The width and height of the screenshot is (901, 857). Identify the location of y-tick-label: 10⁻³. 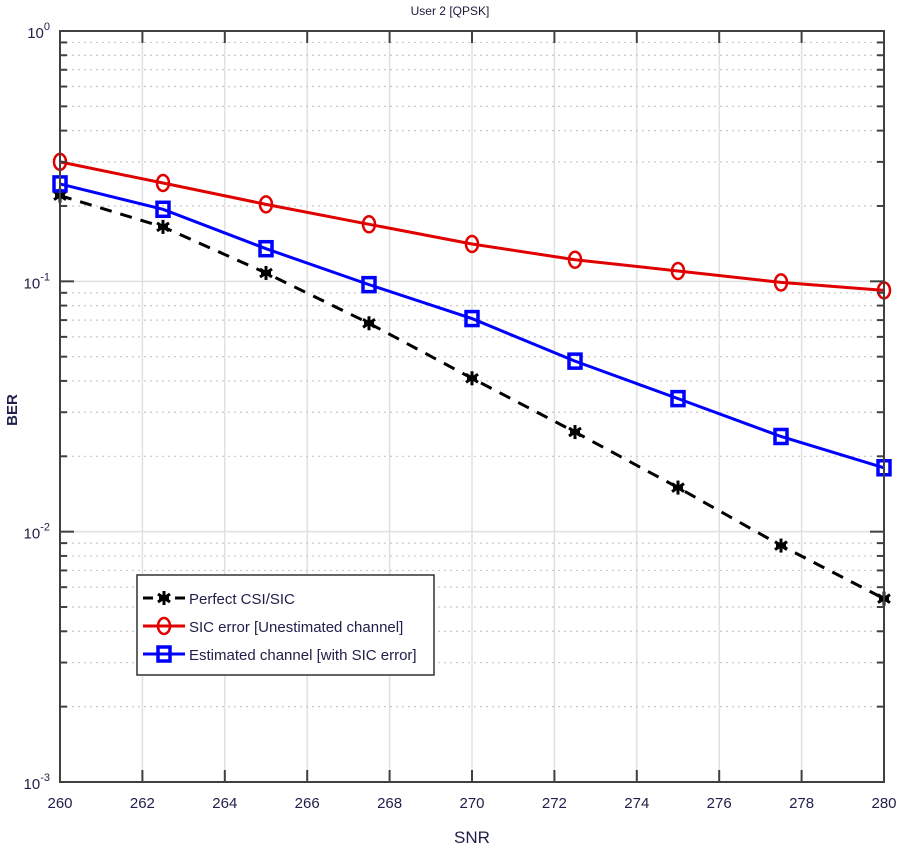
(37, 782).